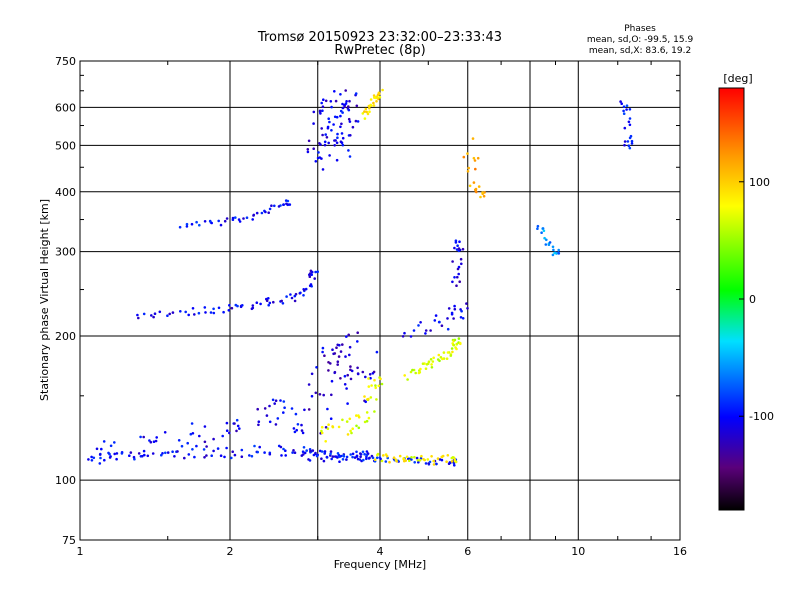  I want to click on y-tick-label: 400, so click(65, 192).